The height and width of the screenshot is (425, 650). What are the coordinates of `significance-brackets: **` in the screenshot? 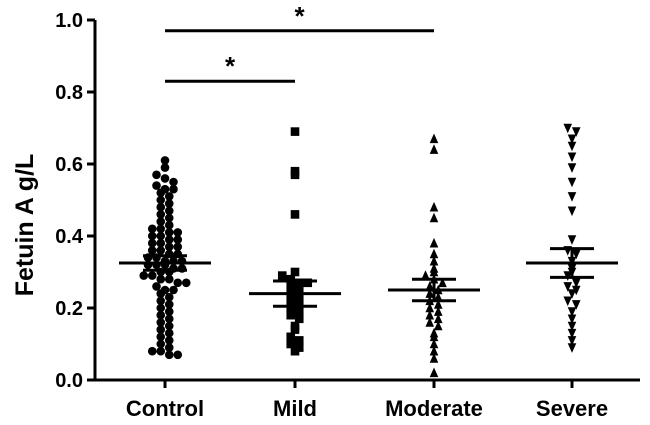 It's located at (299, 42).